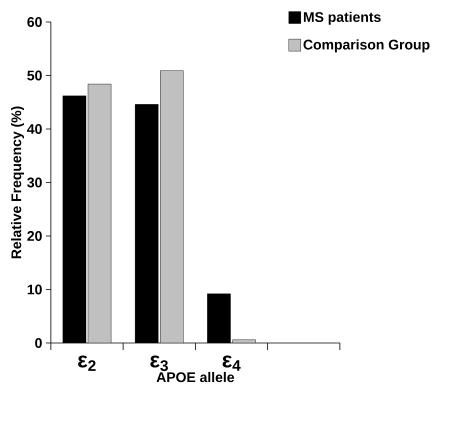 The image size is (474, 421). I want to click on x-axis-title: APOE allele, so click(195, 377).